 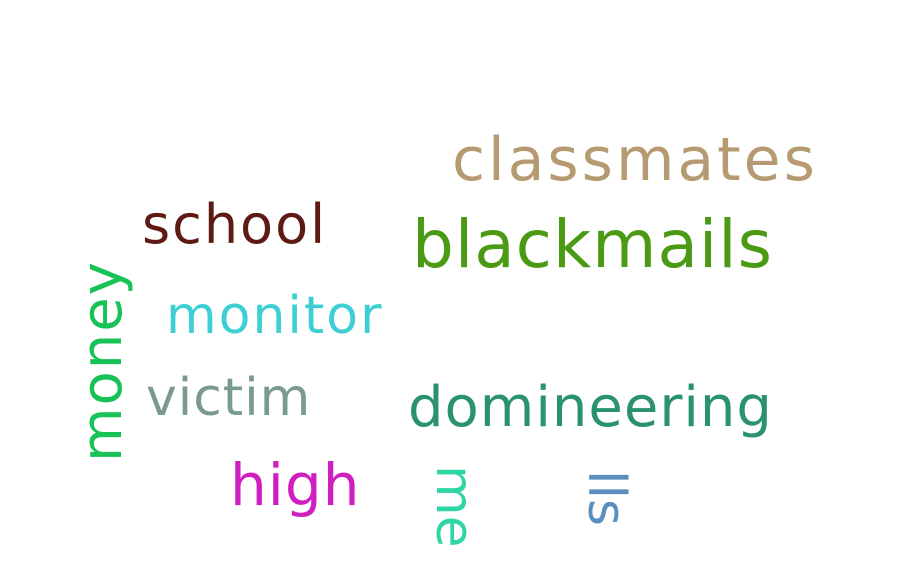 What do you see at coordinates (606, 498) in the screenshot?
I see `word-partial-lls: lls` at bounding box center [606, 498].